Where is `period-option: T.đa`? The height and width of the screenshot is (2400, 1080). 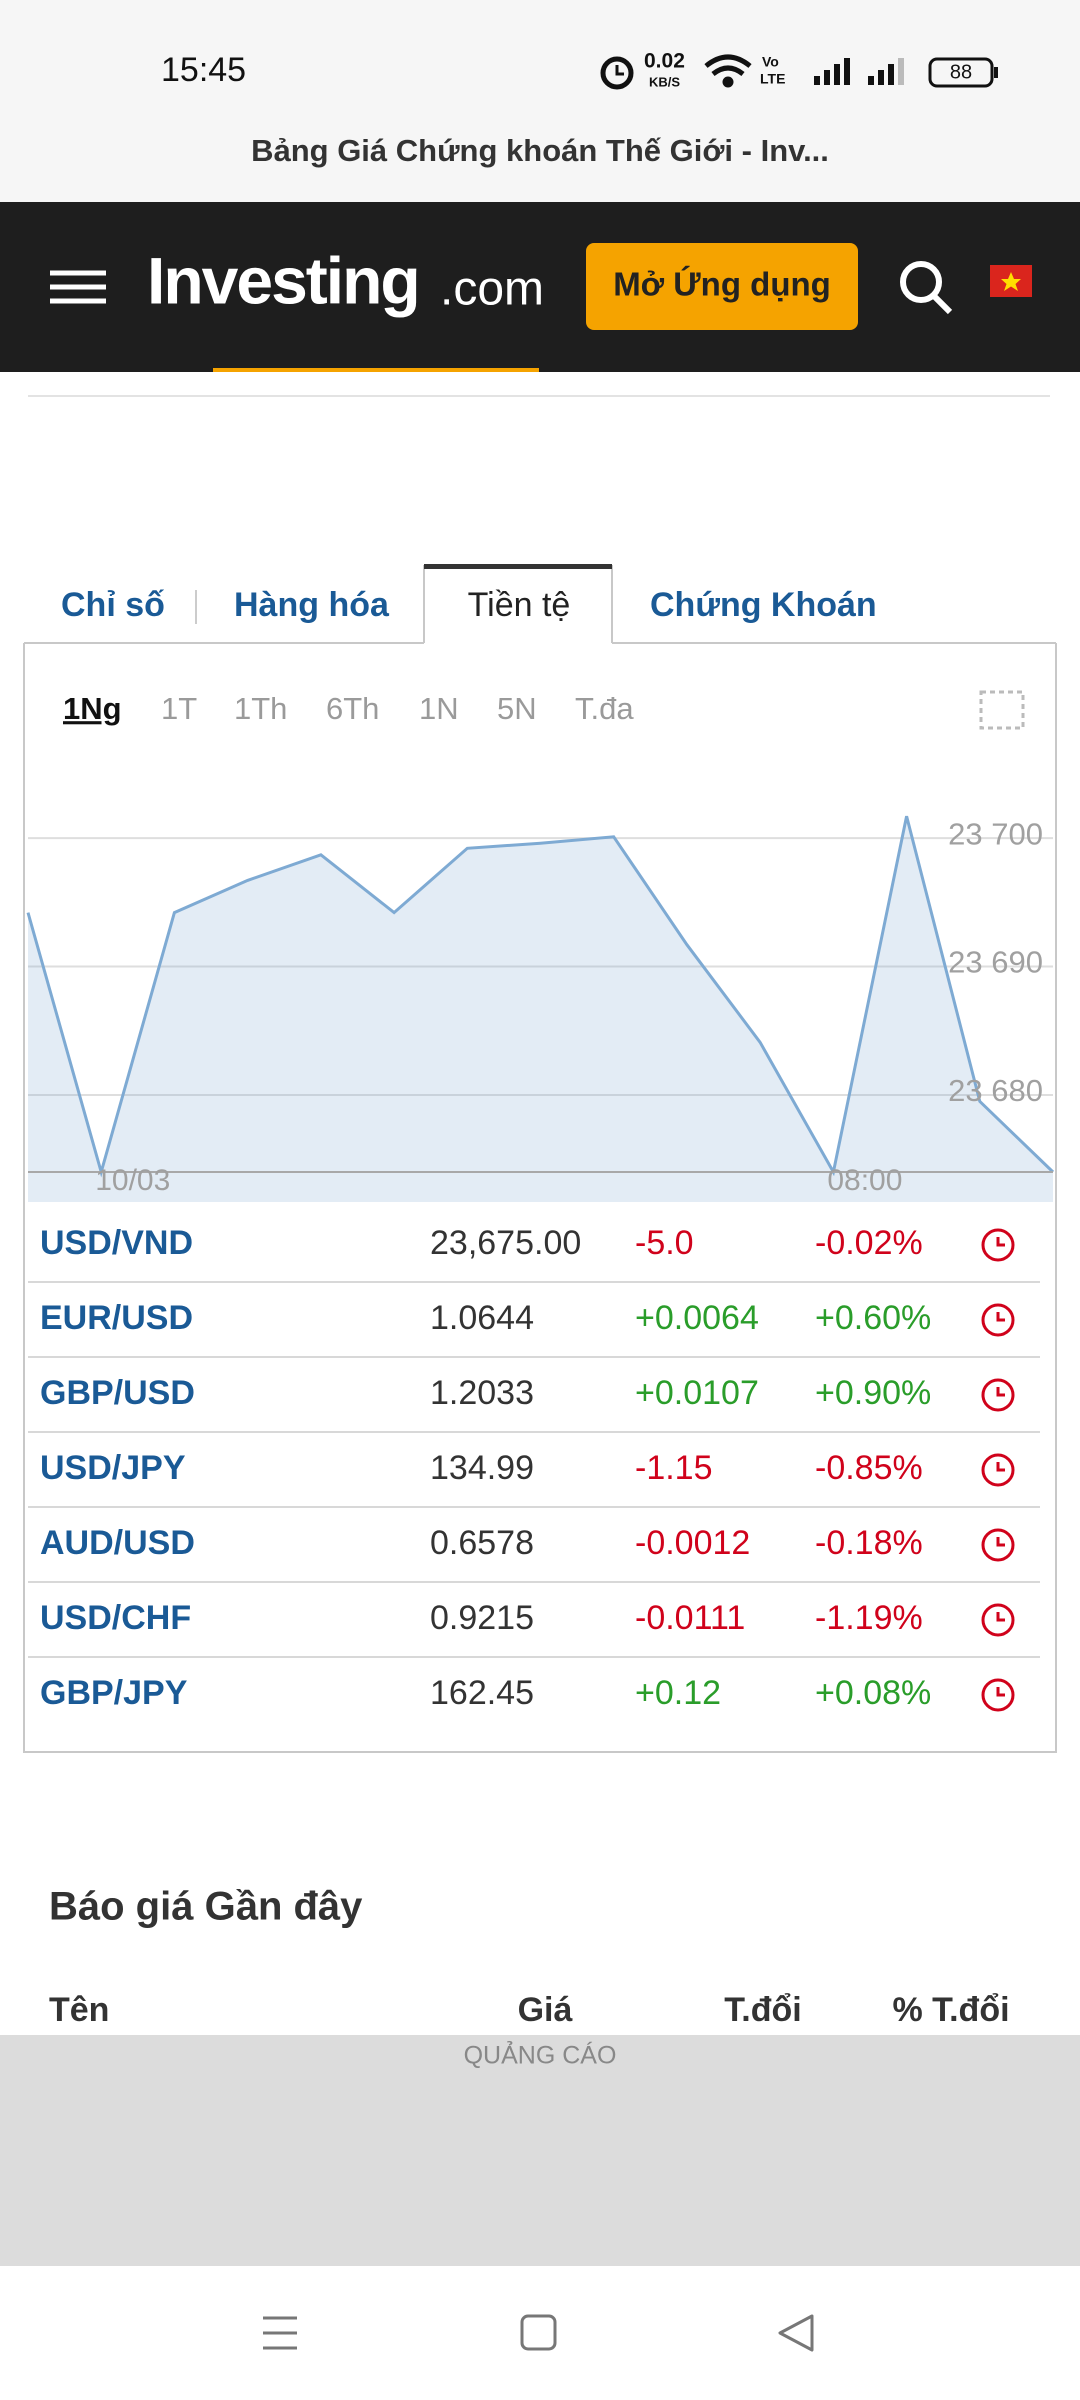 period-option: T.đa is located at coordinates (604, 708).